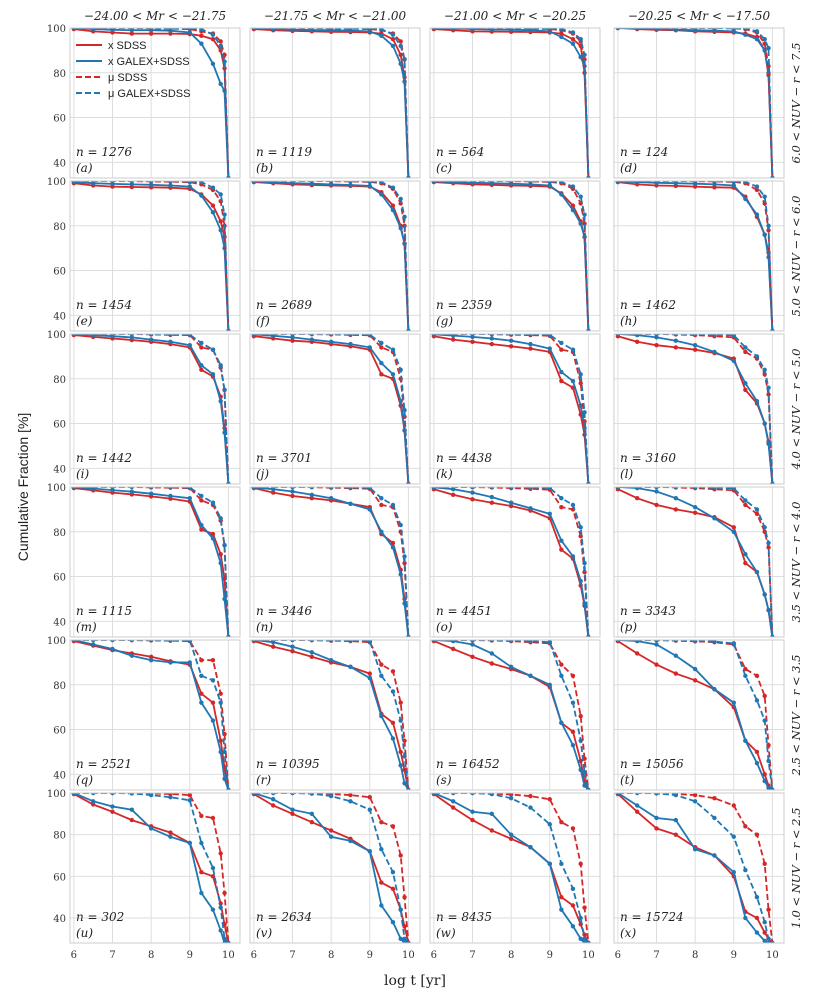  I want to click on panel: n = 15056 (t), so click(699, 715).